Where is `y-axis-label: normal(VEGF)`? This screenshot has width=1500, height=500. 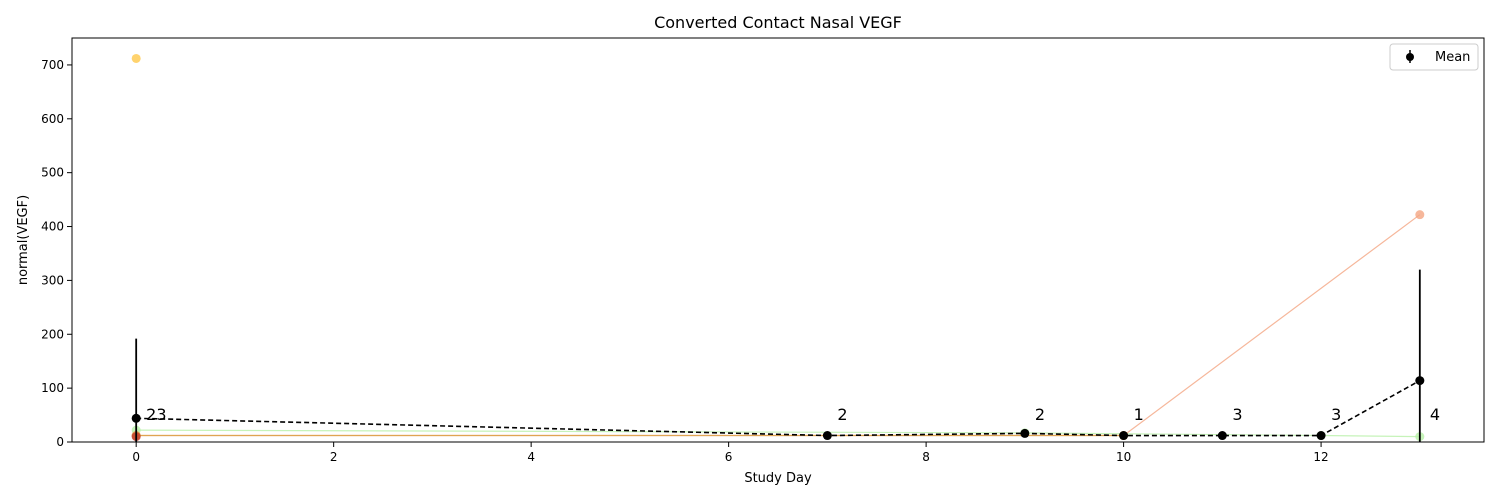
y-axis-label: normal(VEGF) is located at coordinates (23, 240).